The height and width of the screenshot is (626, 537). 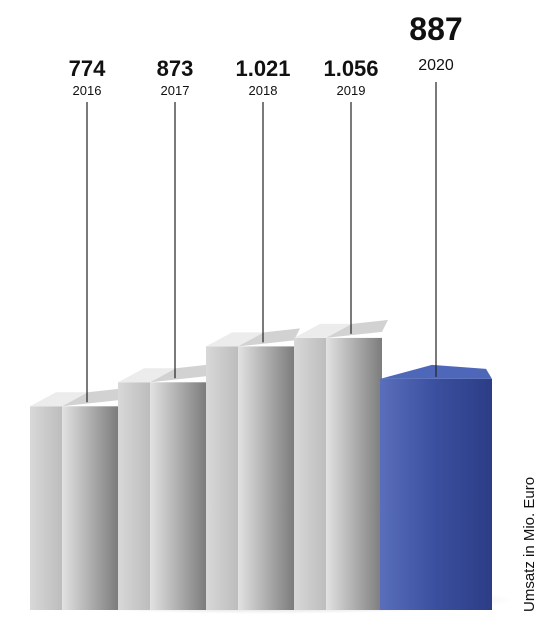 What do you see at coordinates (235, 339) in the screenshot?
I see `bar-top-left-2018` at bounding box center [235, 339].